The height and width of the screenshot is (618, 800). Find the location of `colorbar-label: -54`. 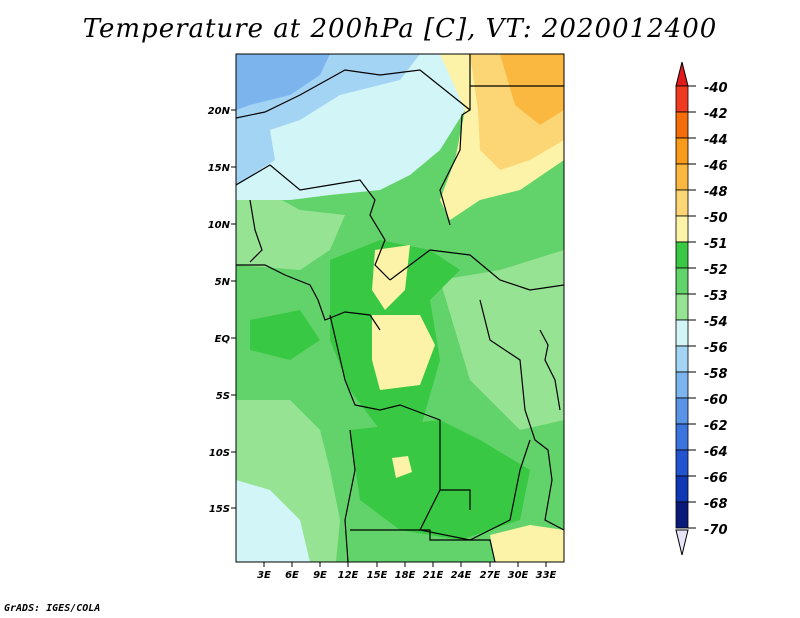

colorbar-label: -54 is located at coordinates (716, 322).